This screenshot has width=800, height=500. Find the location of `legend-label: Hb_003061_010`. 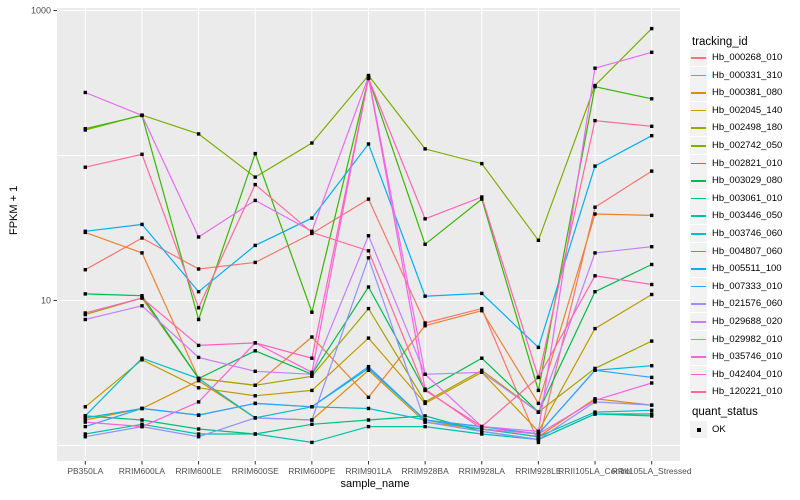

legend-label: Hb_003061_010 is located at coordinates (747, 198).